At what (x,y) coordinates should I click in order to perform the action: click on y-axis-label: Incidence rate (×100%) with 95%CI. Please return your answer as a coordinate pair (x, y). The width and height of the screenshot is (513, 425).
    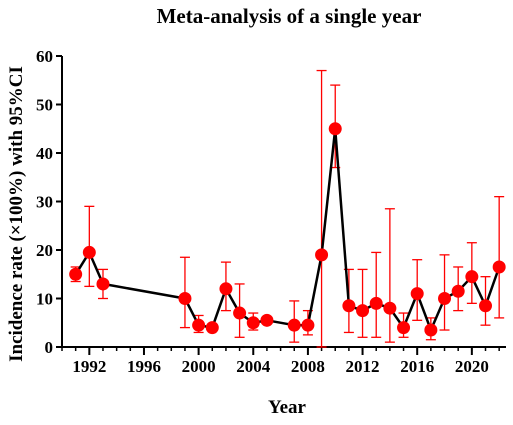
    Looking at the image, I should click on (16, 214).